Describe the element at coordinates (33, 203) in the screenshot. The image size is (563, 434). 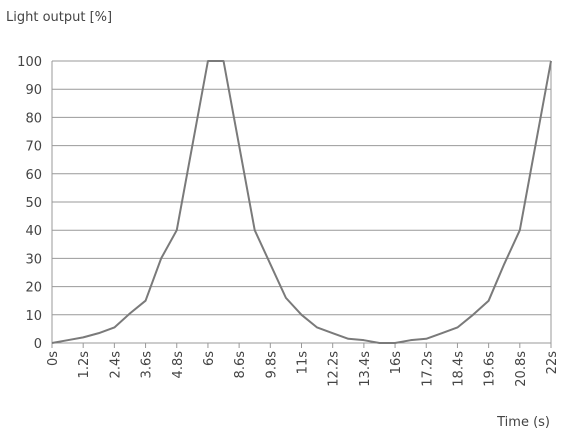
I see `y-tick-label: 50` at that location.